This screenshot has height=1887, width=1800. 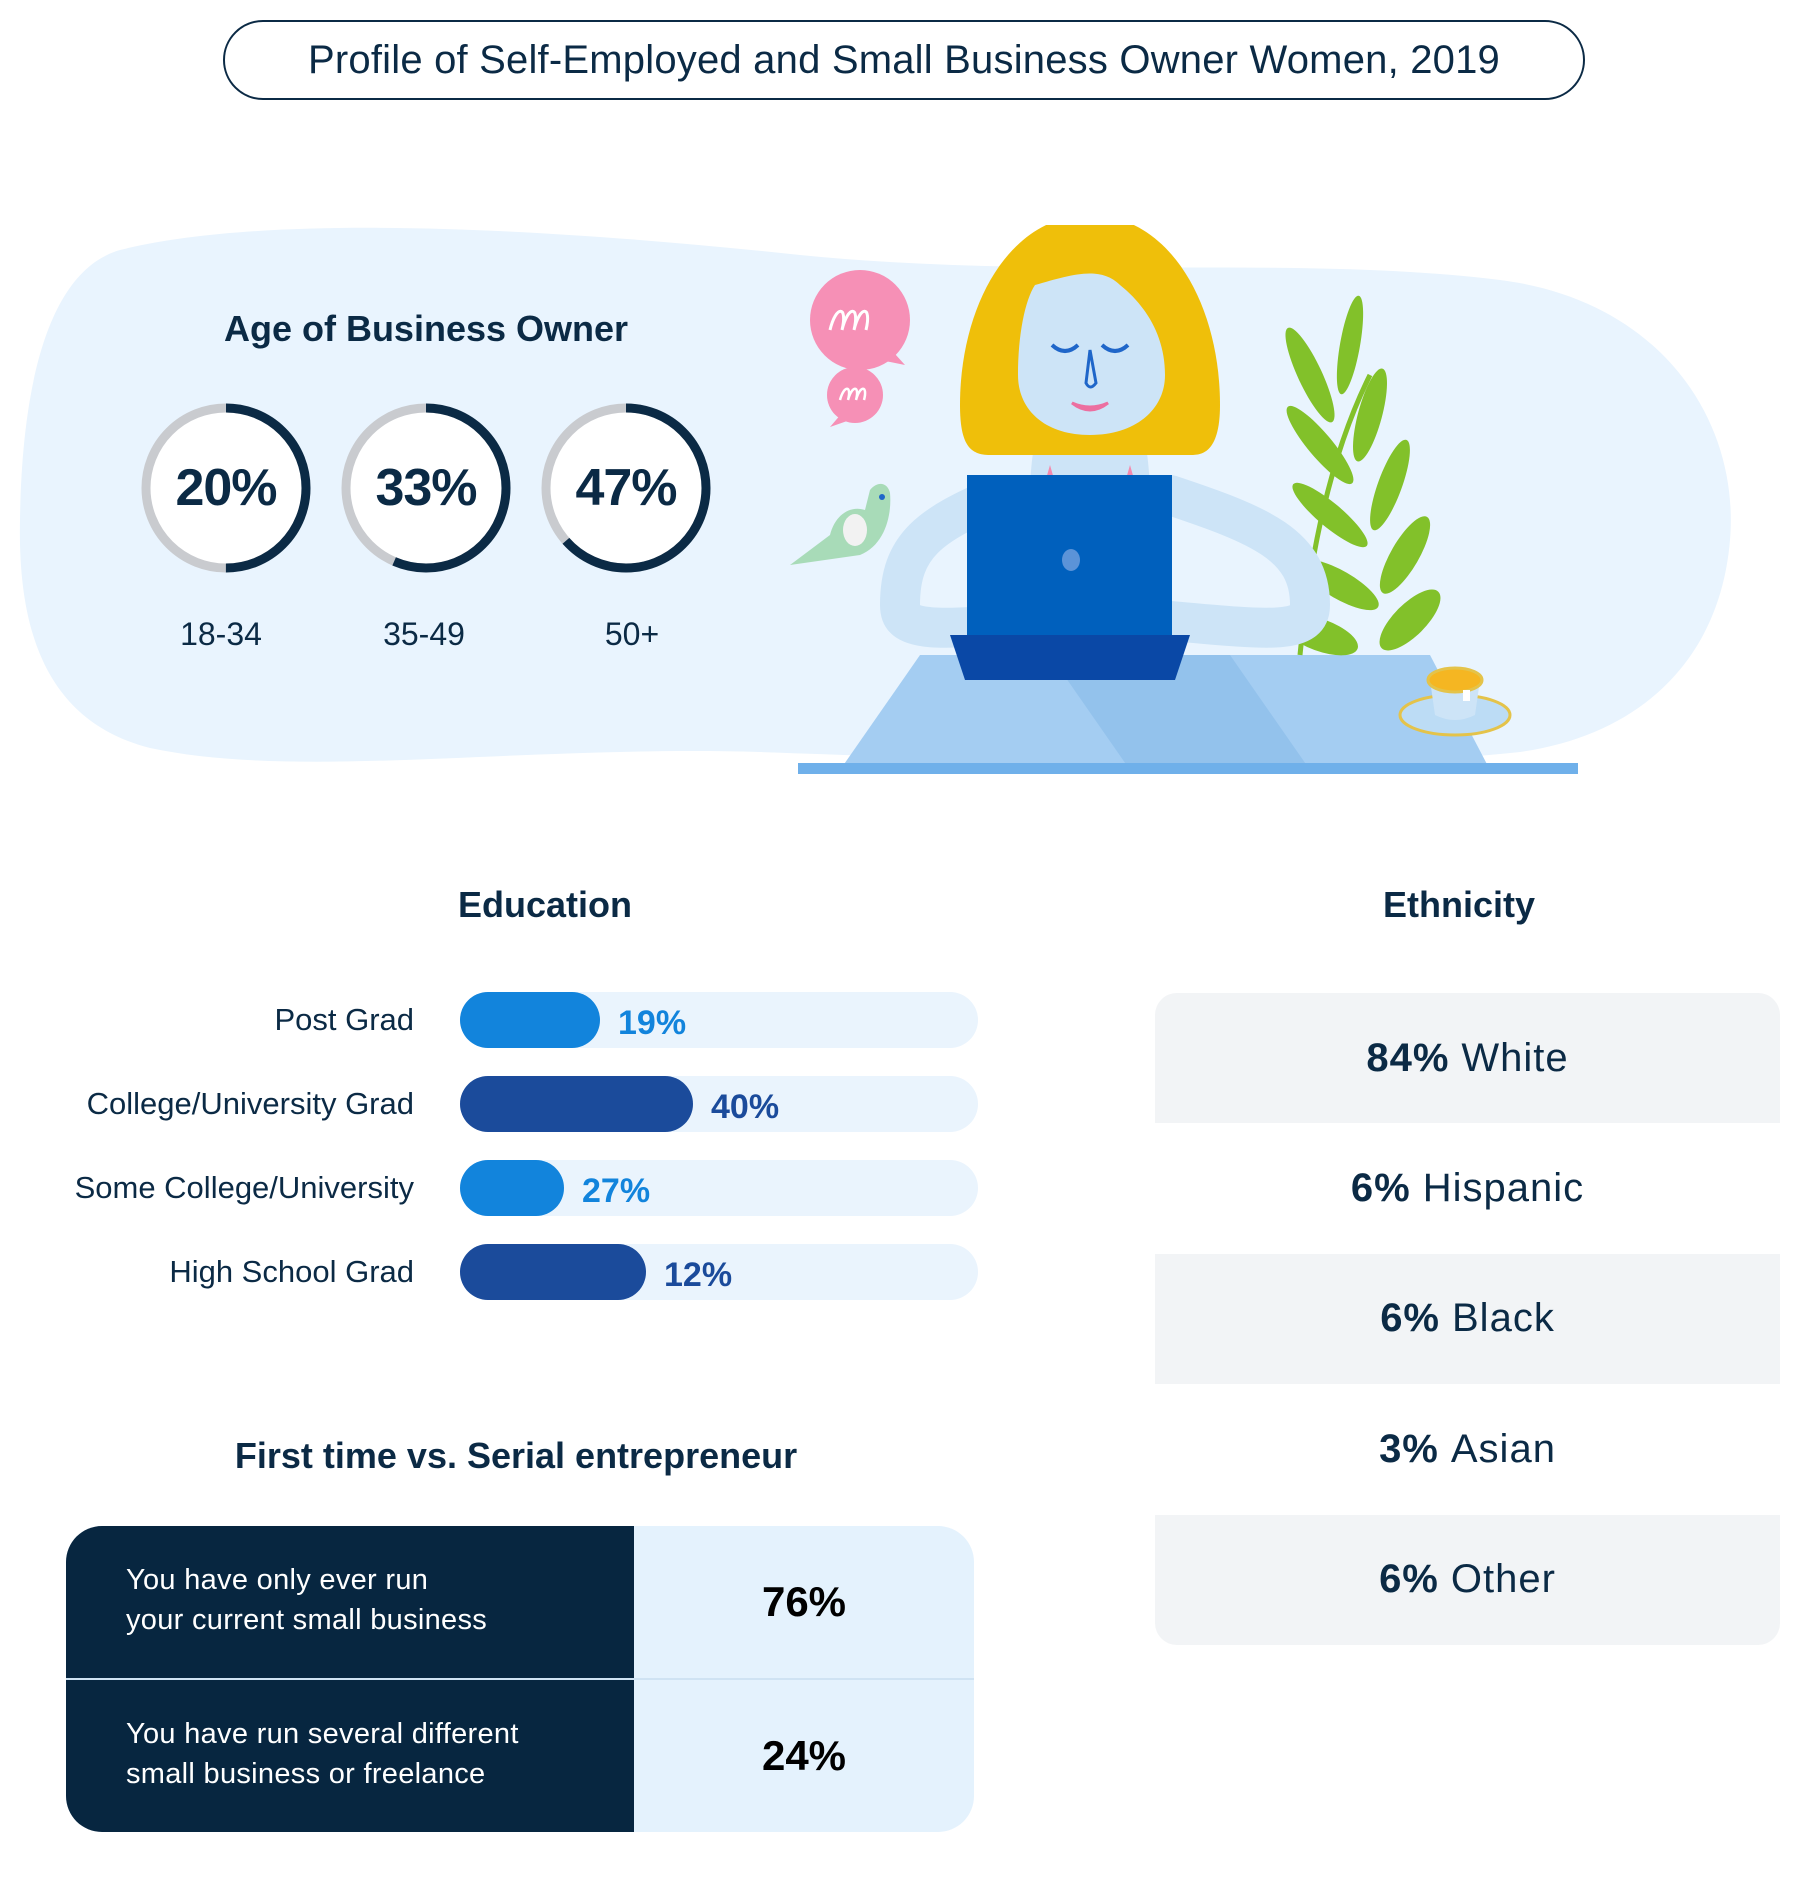 I want to click on ethnicity-label: Asian, so click(x=1503, y=1448).